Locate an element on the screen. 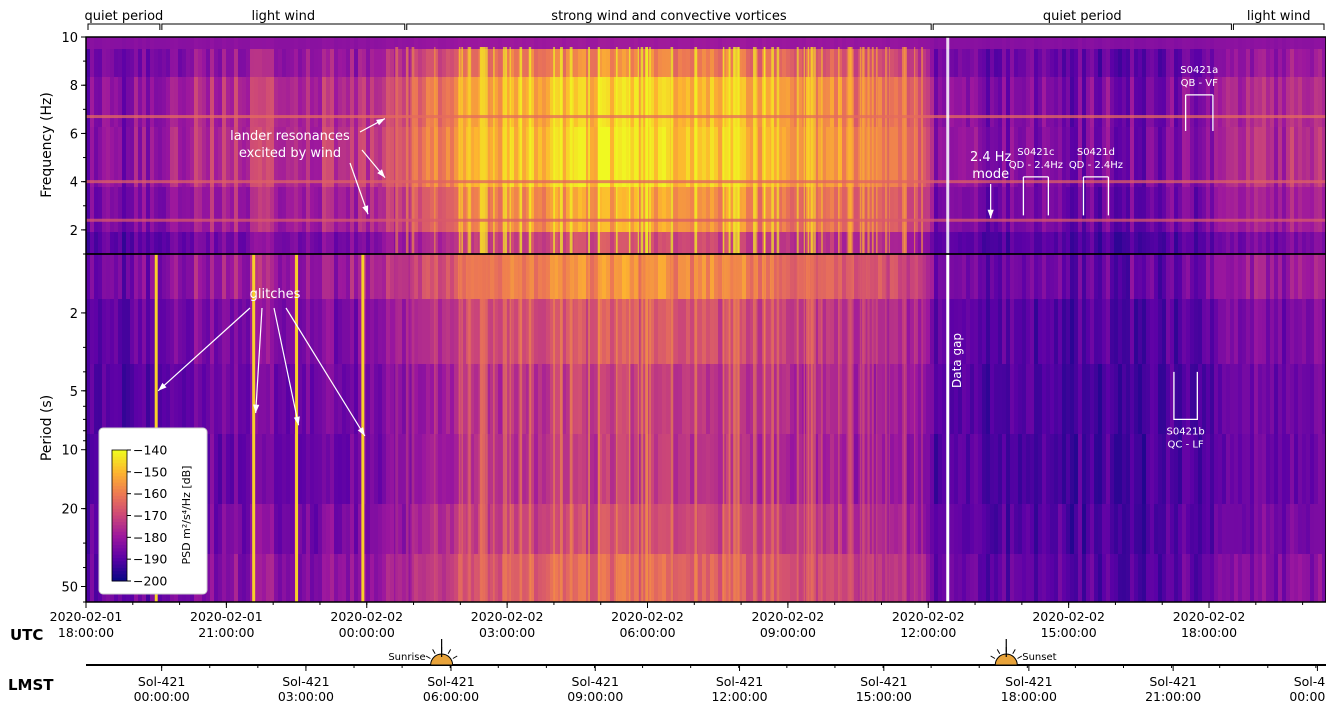  arrow-head is located at coordinates (256, 409).